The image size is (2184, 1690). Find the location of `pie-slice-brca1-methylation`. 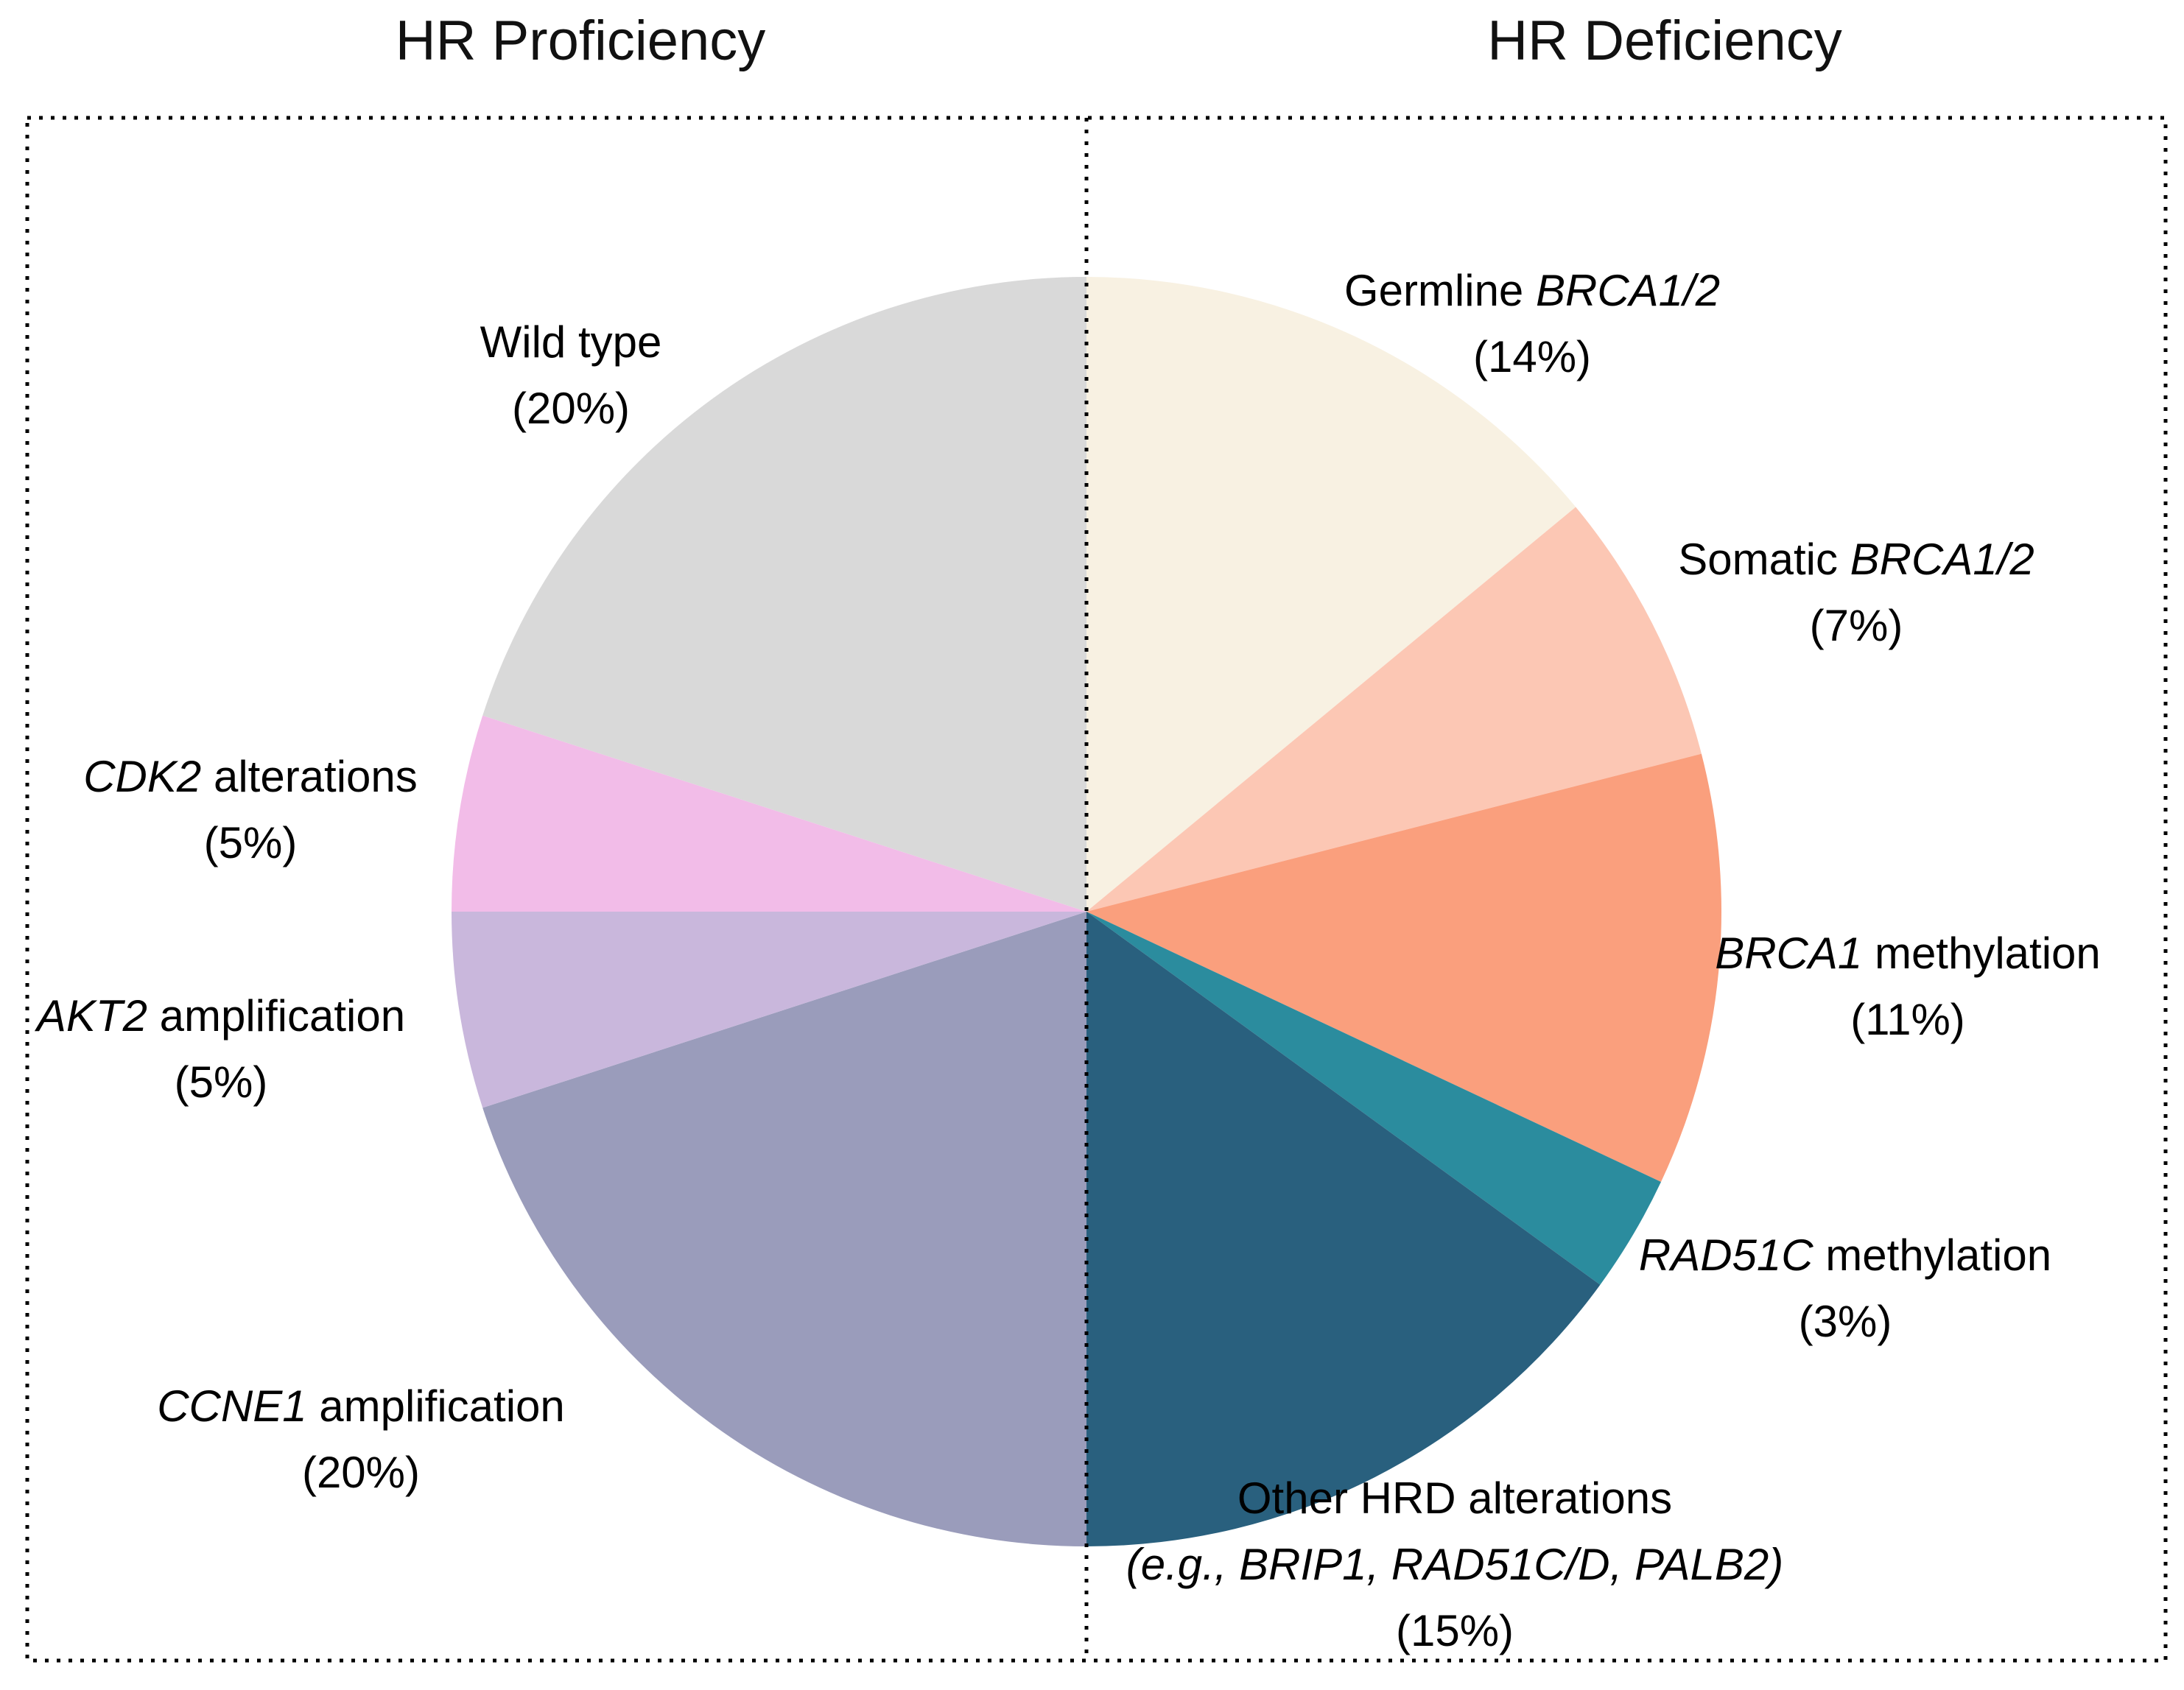

pie-slice-brca1-methylation is located at coordinates (1404, 967).